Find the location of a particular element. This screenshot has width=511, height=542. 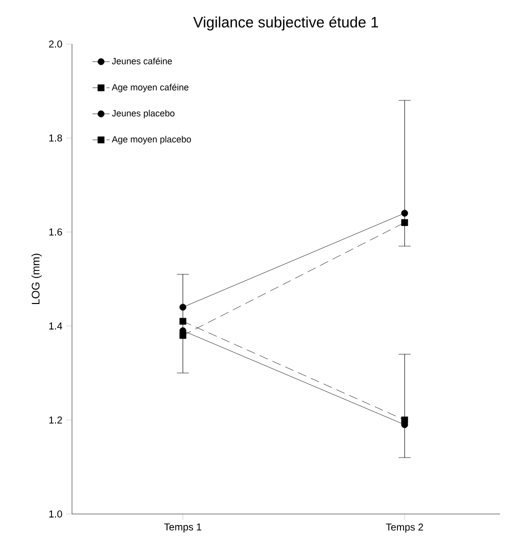

legend-label: Age moyen placebo is located at coordinates (151, 140).